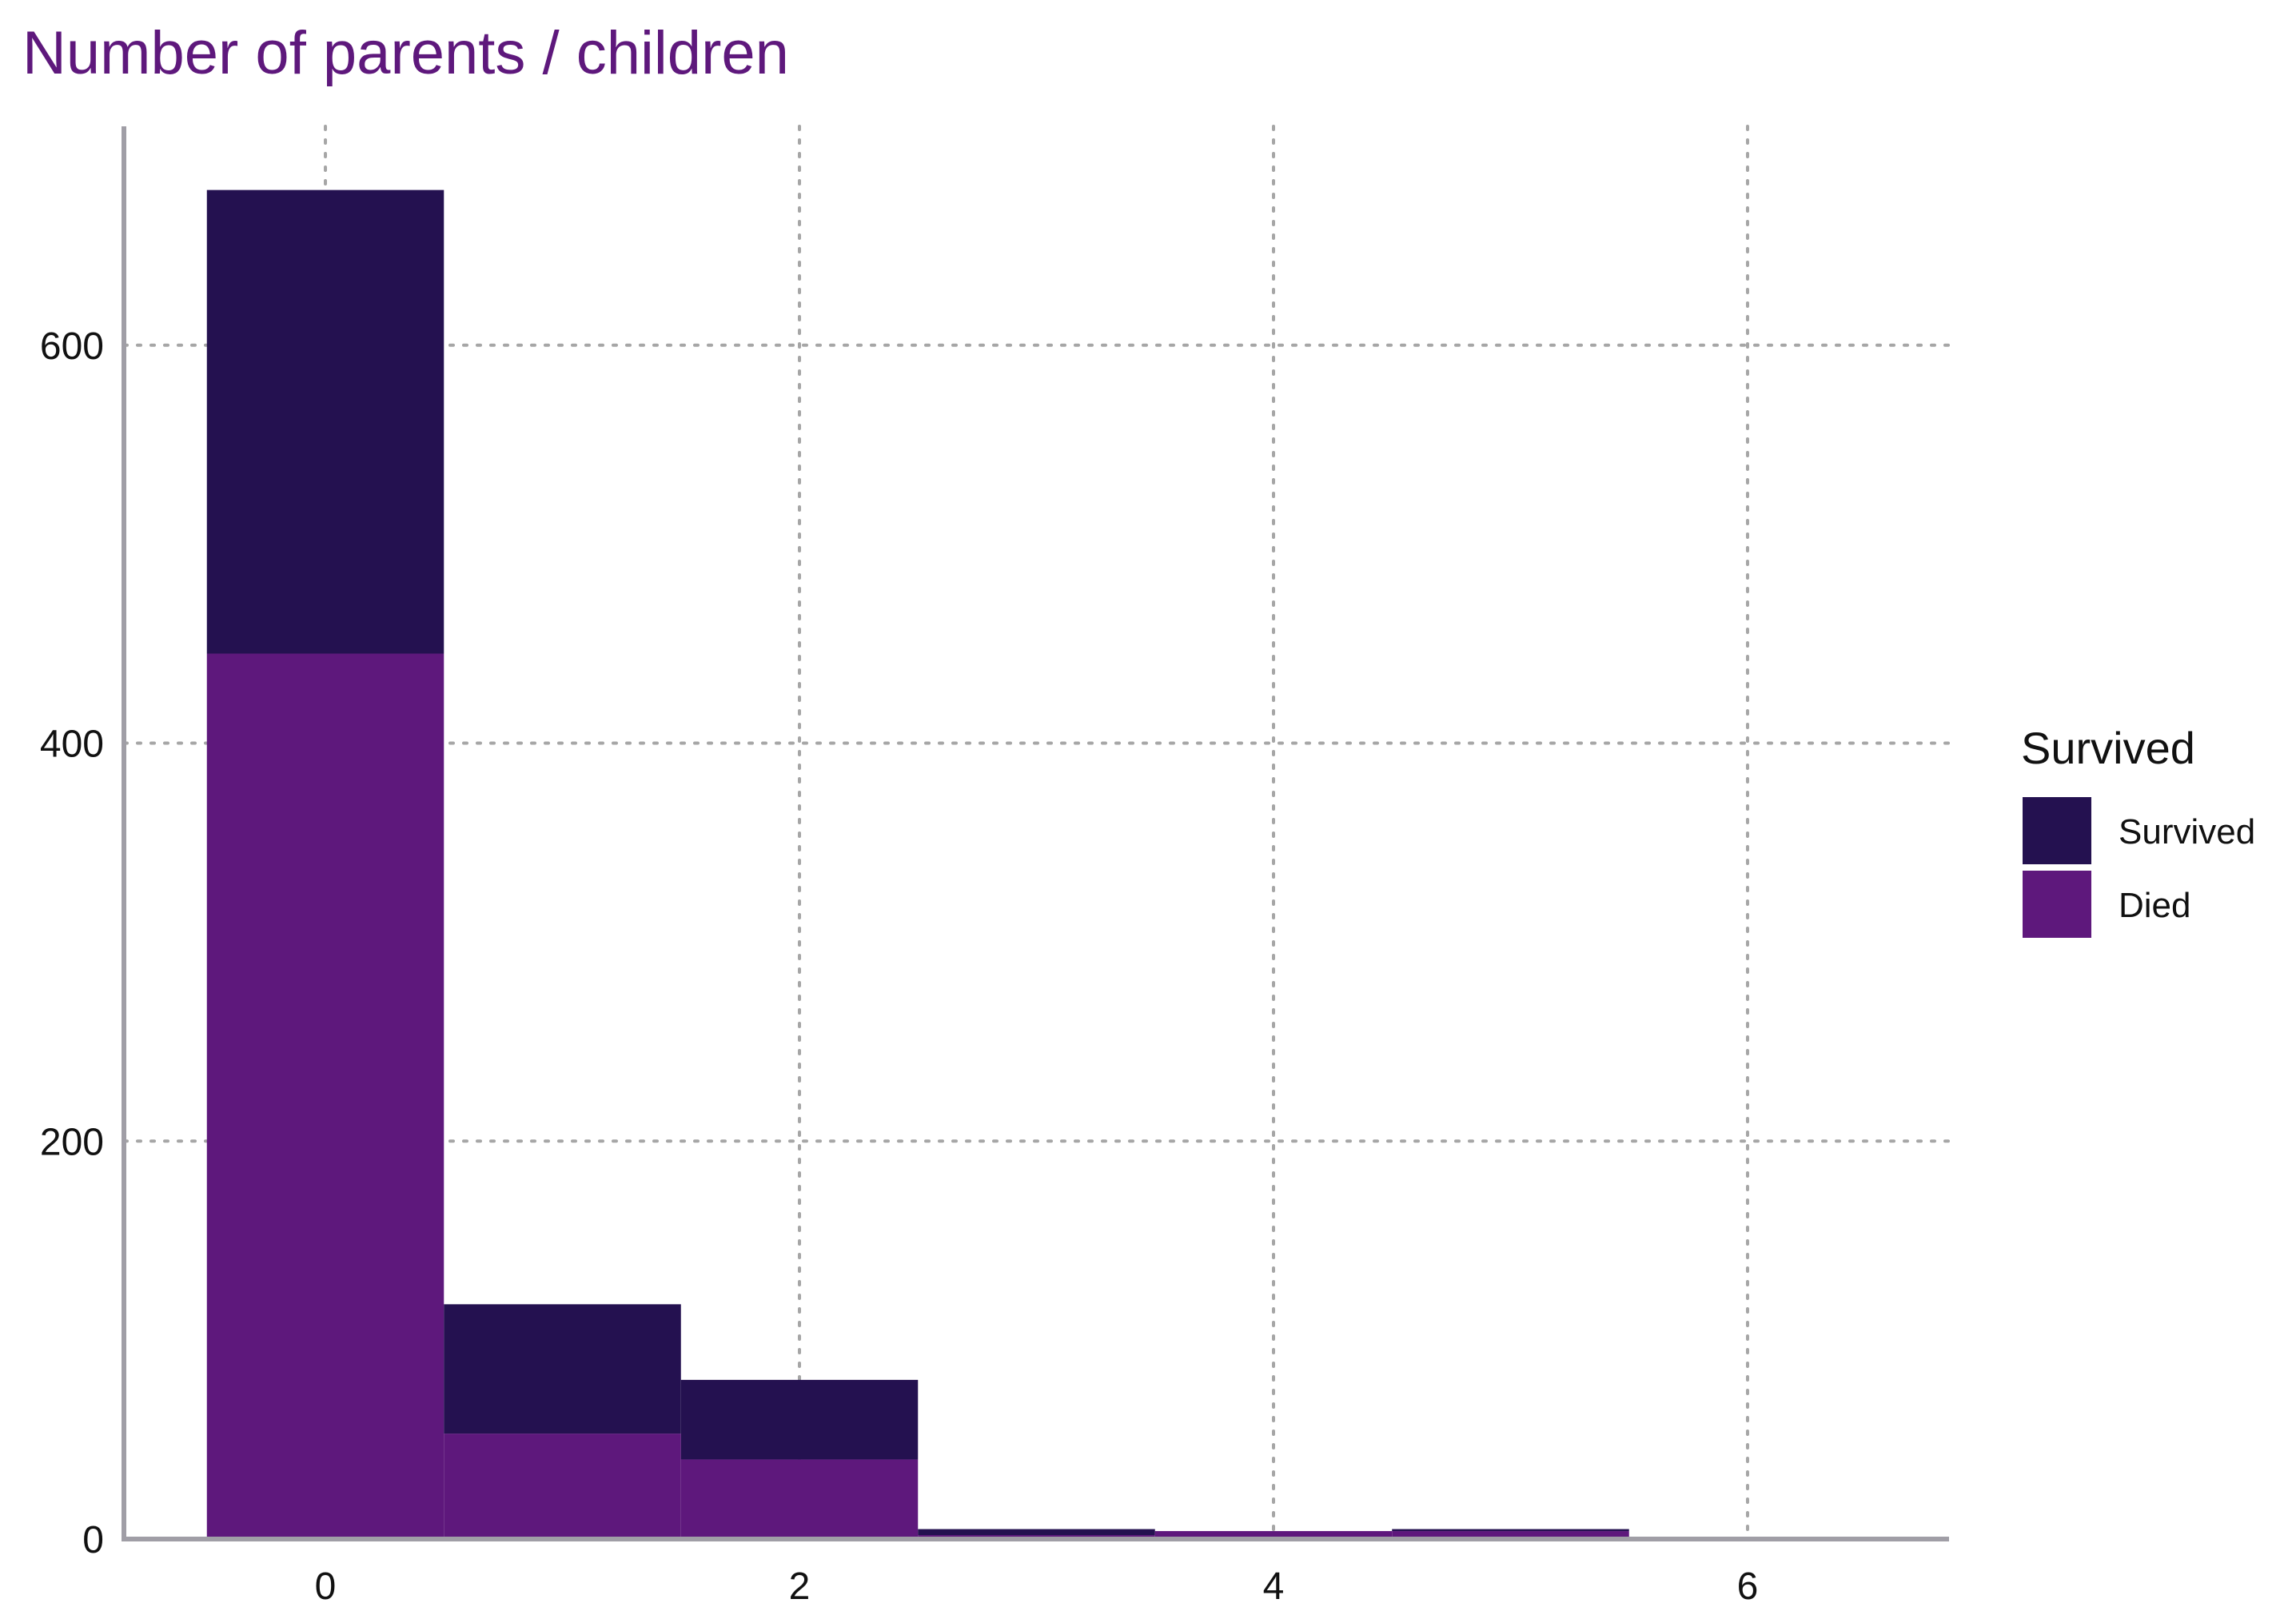  Describe the element at coordinates (93, 1540) in the screenshot. I see `y-tick-label: 0` at that location.